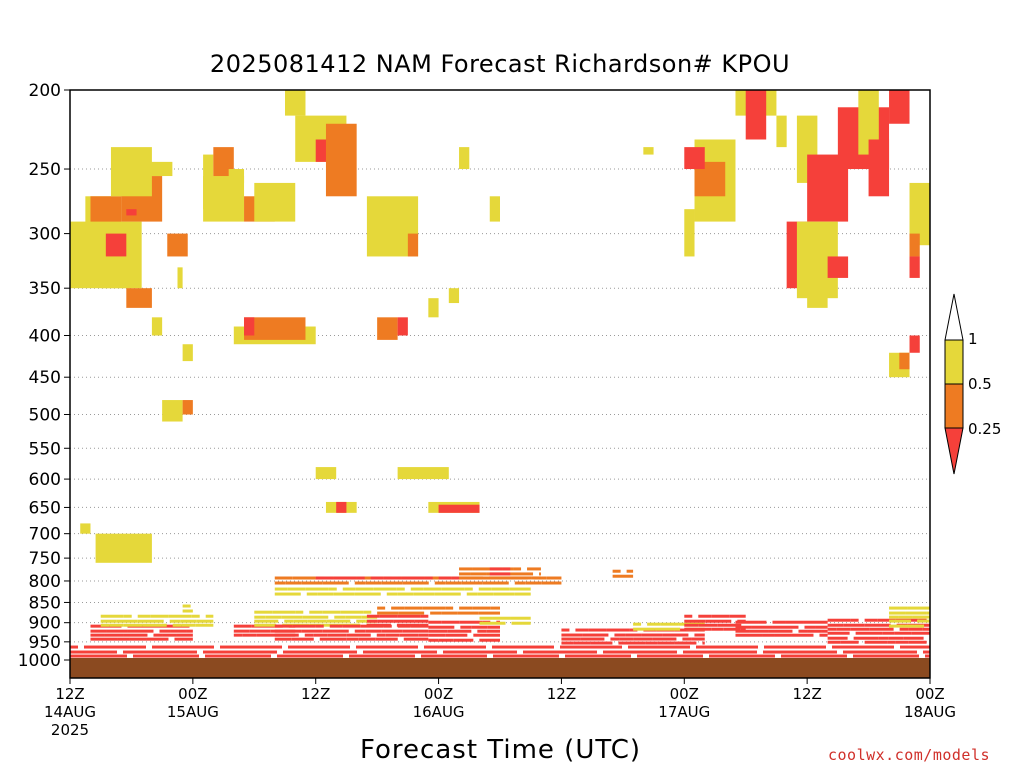 The height and width of the screenshot is (768, 1024). I want to click on colorbar-label-0: 1, so click(973, 339).